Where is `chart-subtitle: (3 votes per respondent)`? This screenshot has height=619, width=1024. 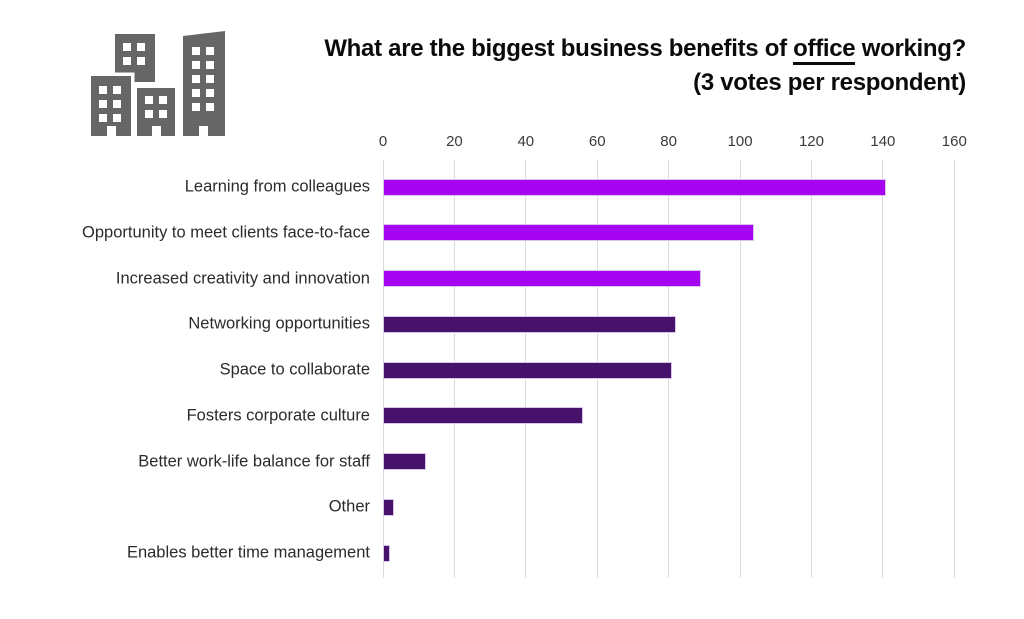
chart-subtitle: (3 votes per respondent) is located at coordinates (829, 82).